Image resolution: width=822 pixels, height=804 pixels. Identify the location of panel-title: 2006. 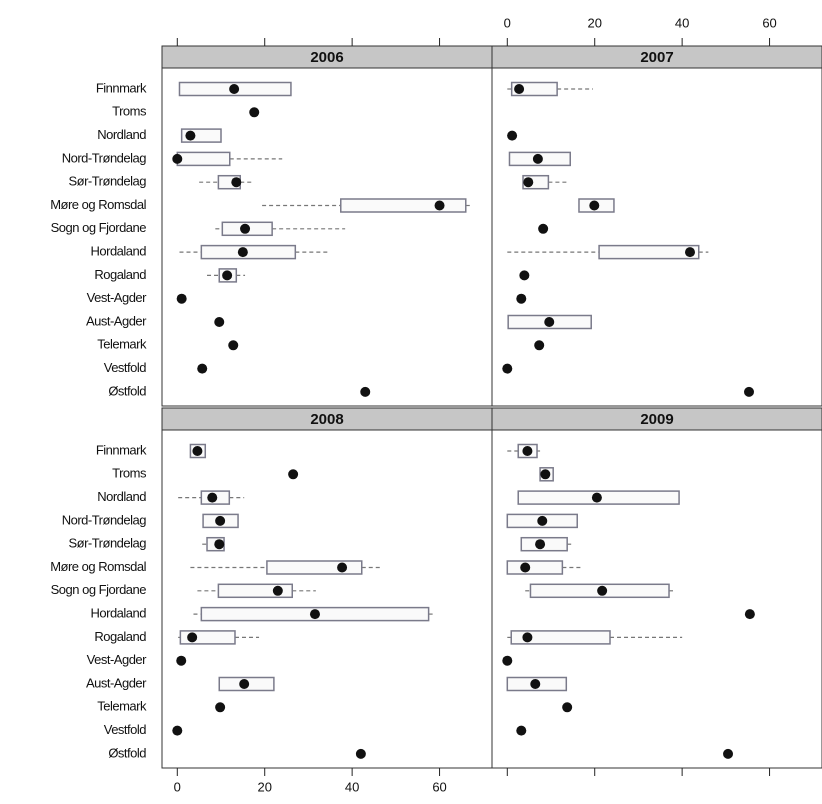
(326, 57).